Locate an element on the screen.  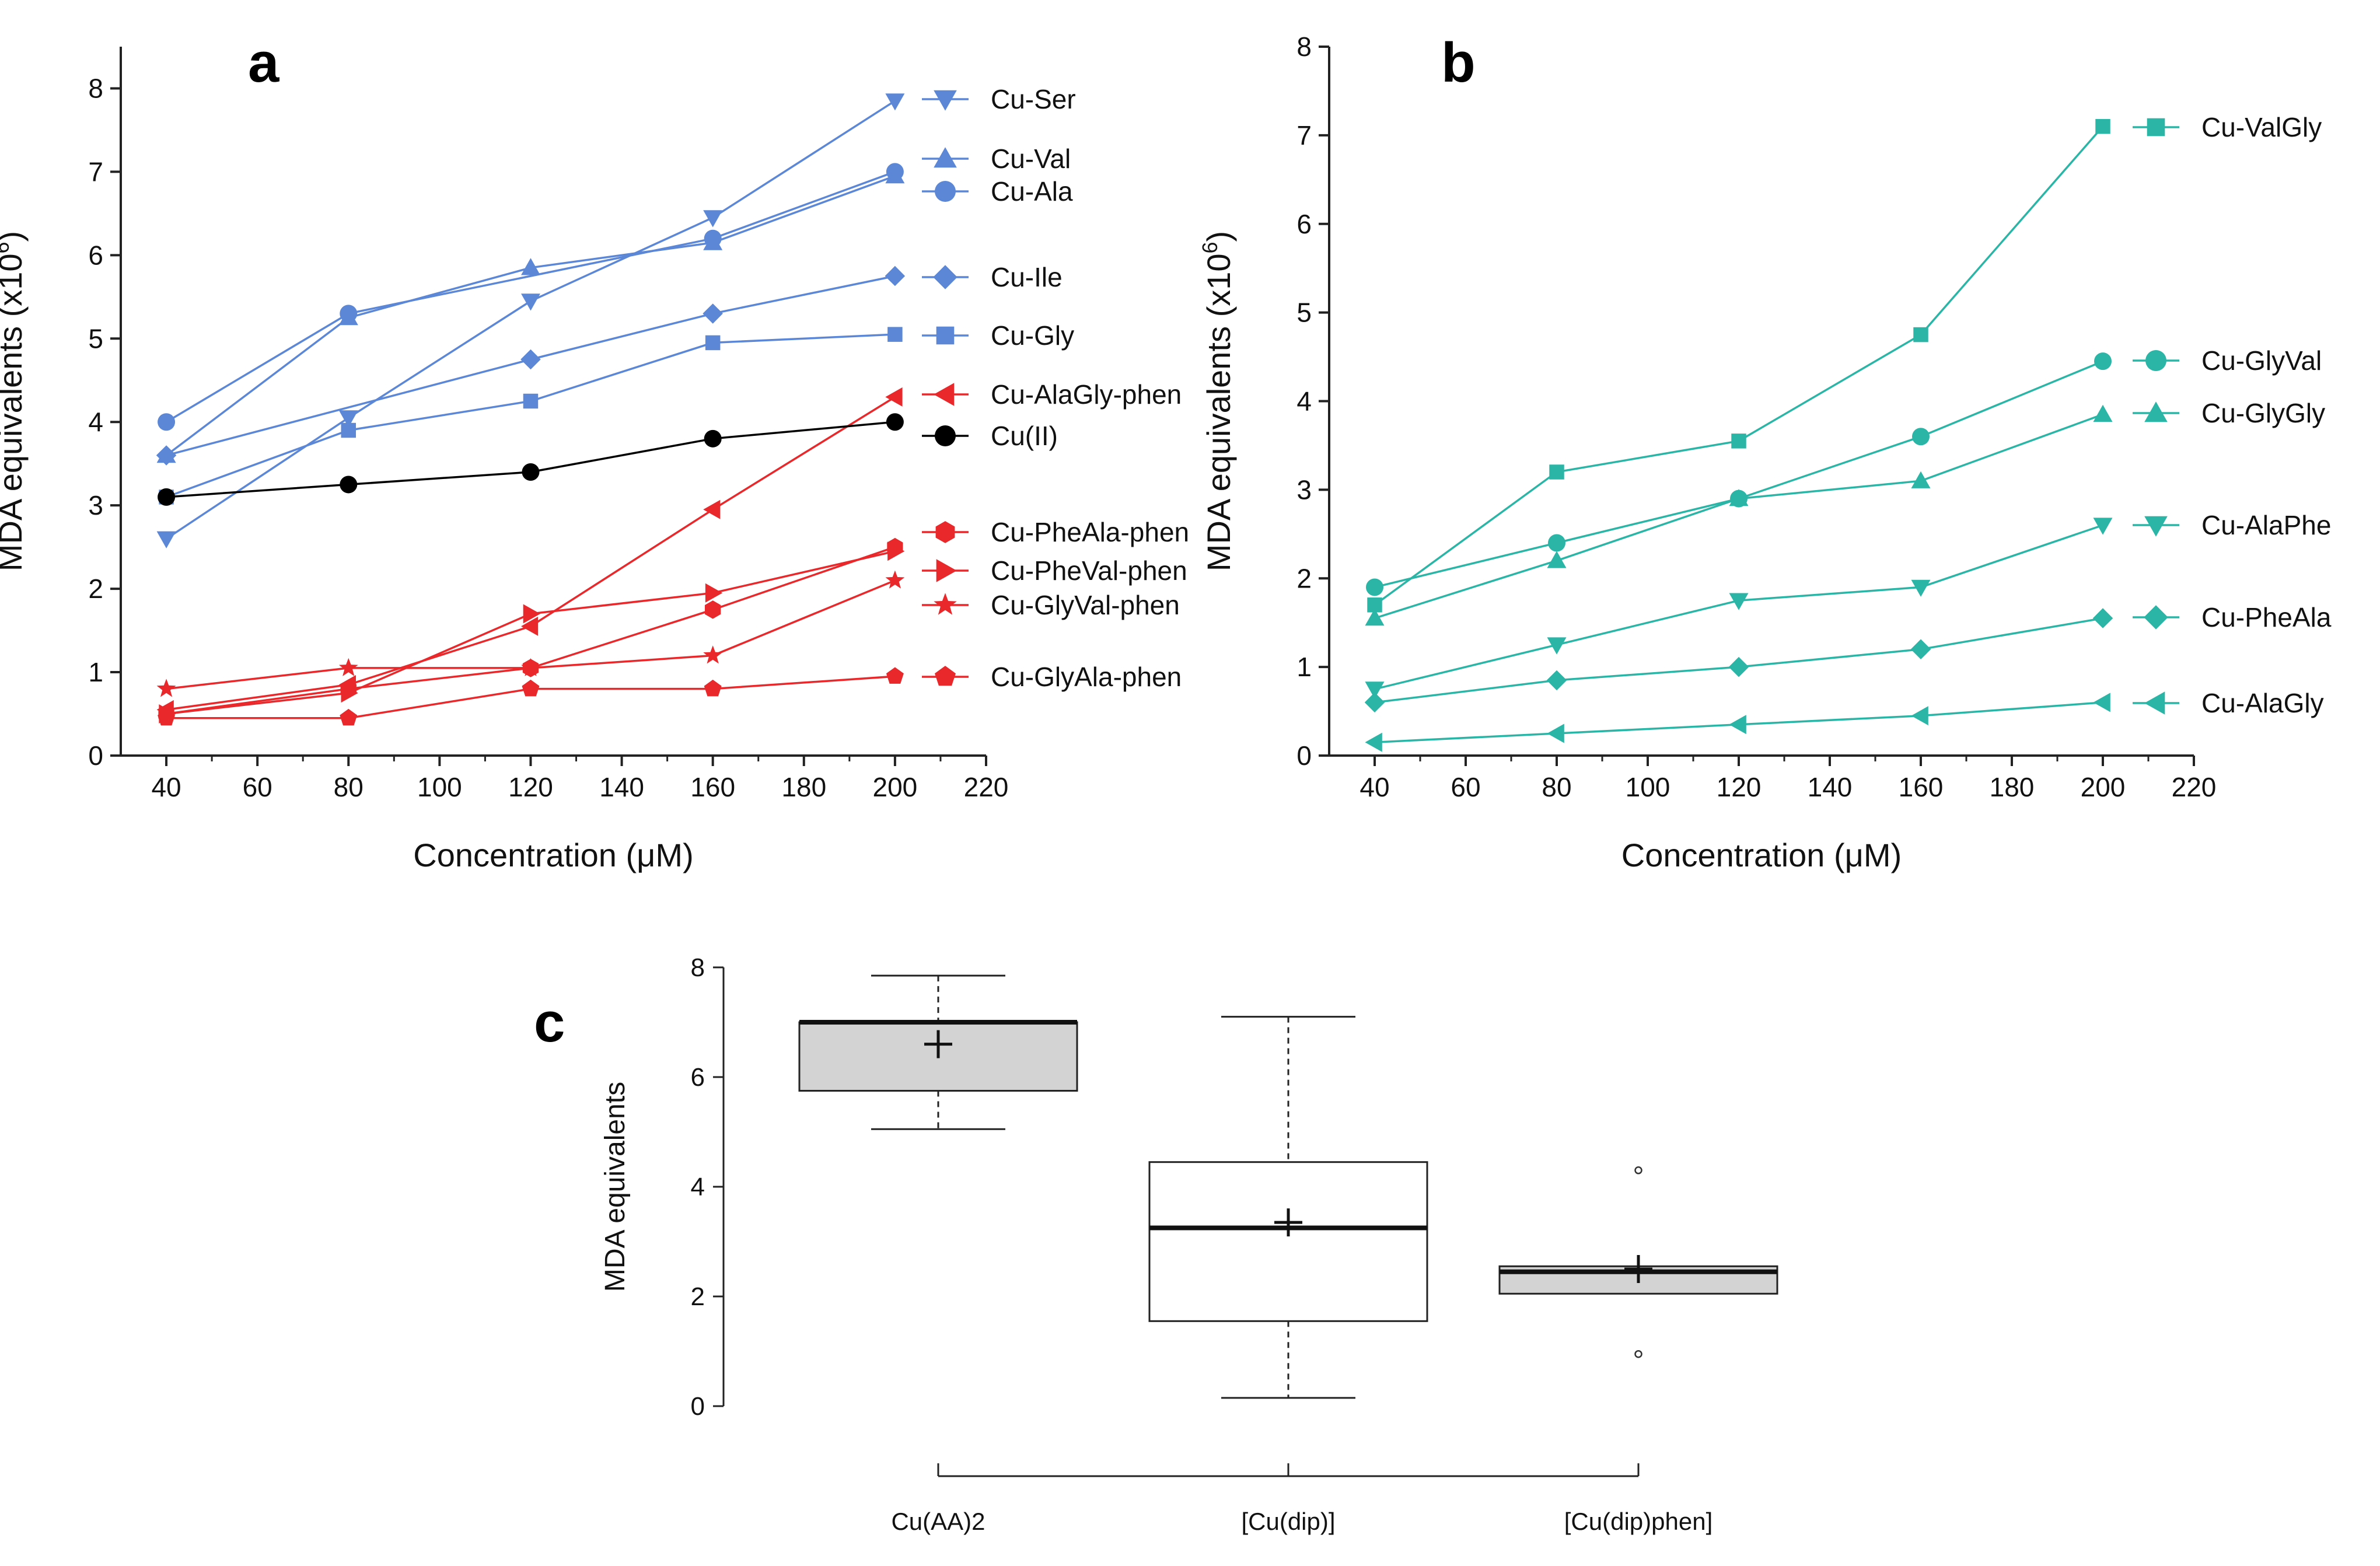
series-group is located at coordinates (1738, 435).